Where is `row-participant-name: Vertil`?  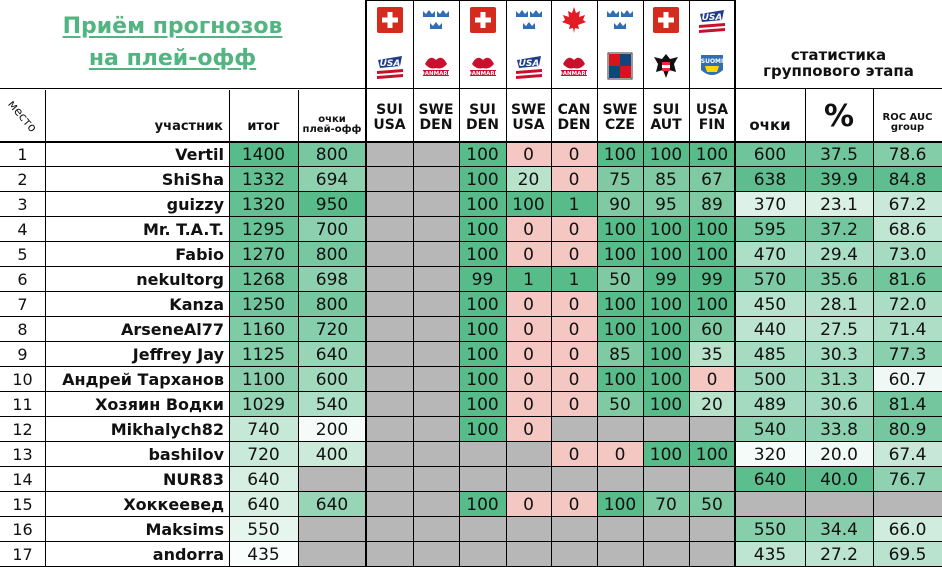
row-participant-name: Vertil is located at coordinates (137, 154).